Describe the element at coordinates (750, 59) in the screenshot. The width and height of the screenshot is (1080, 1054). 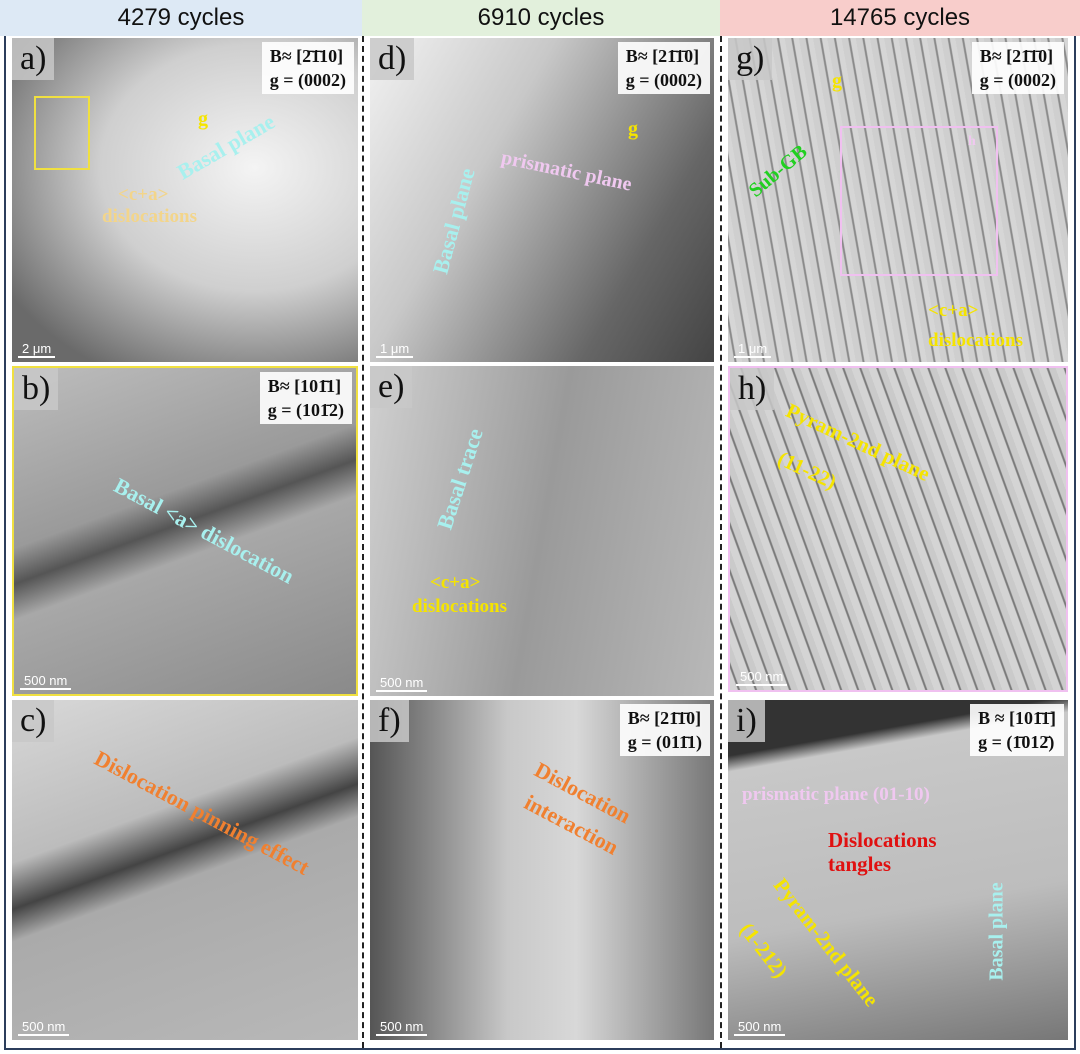
I see `panel-label: g)` at that location.